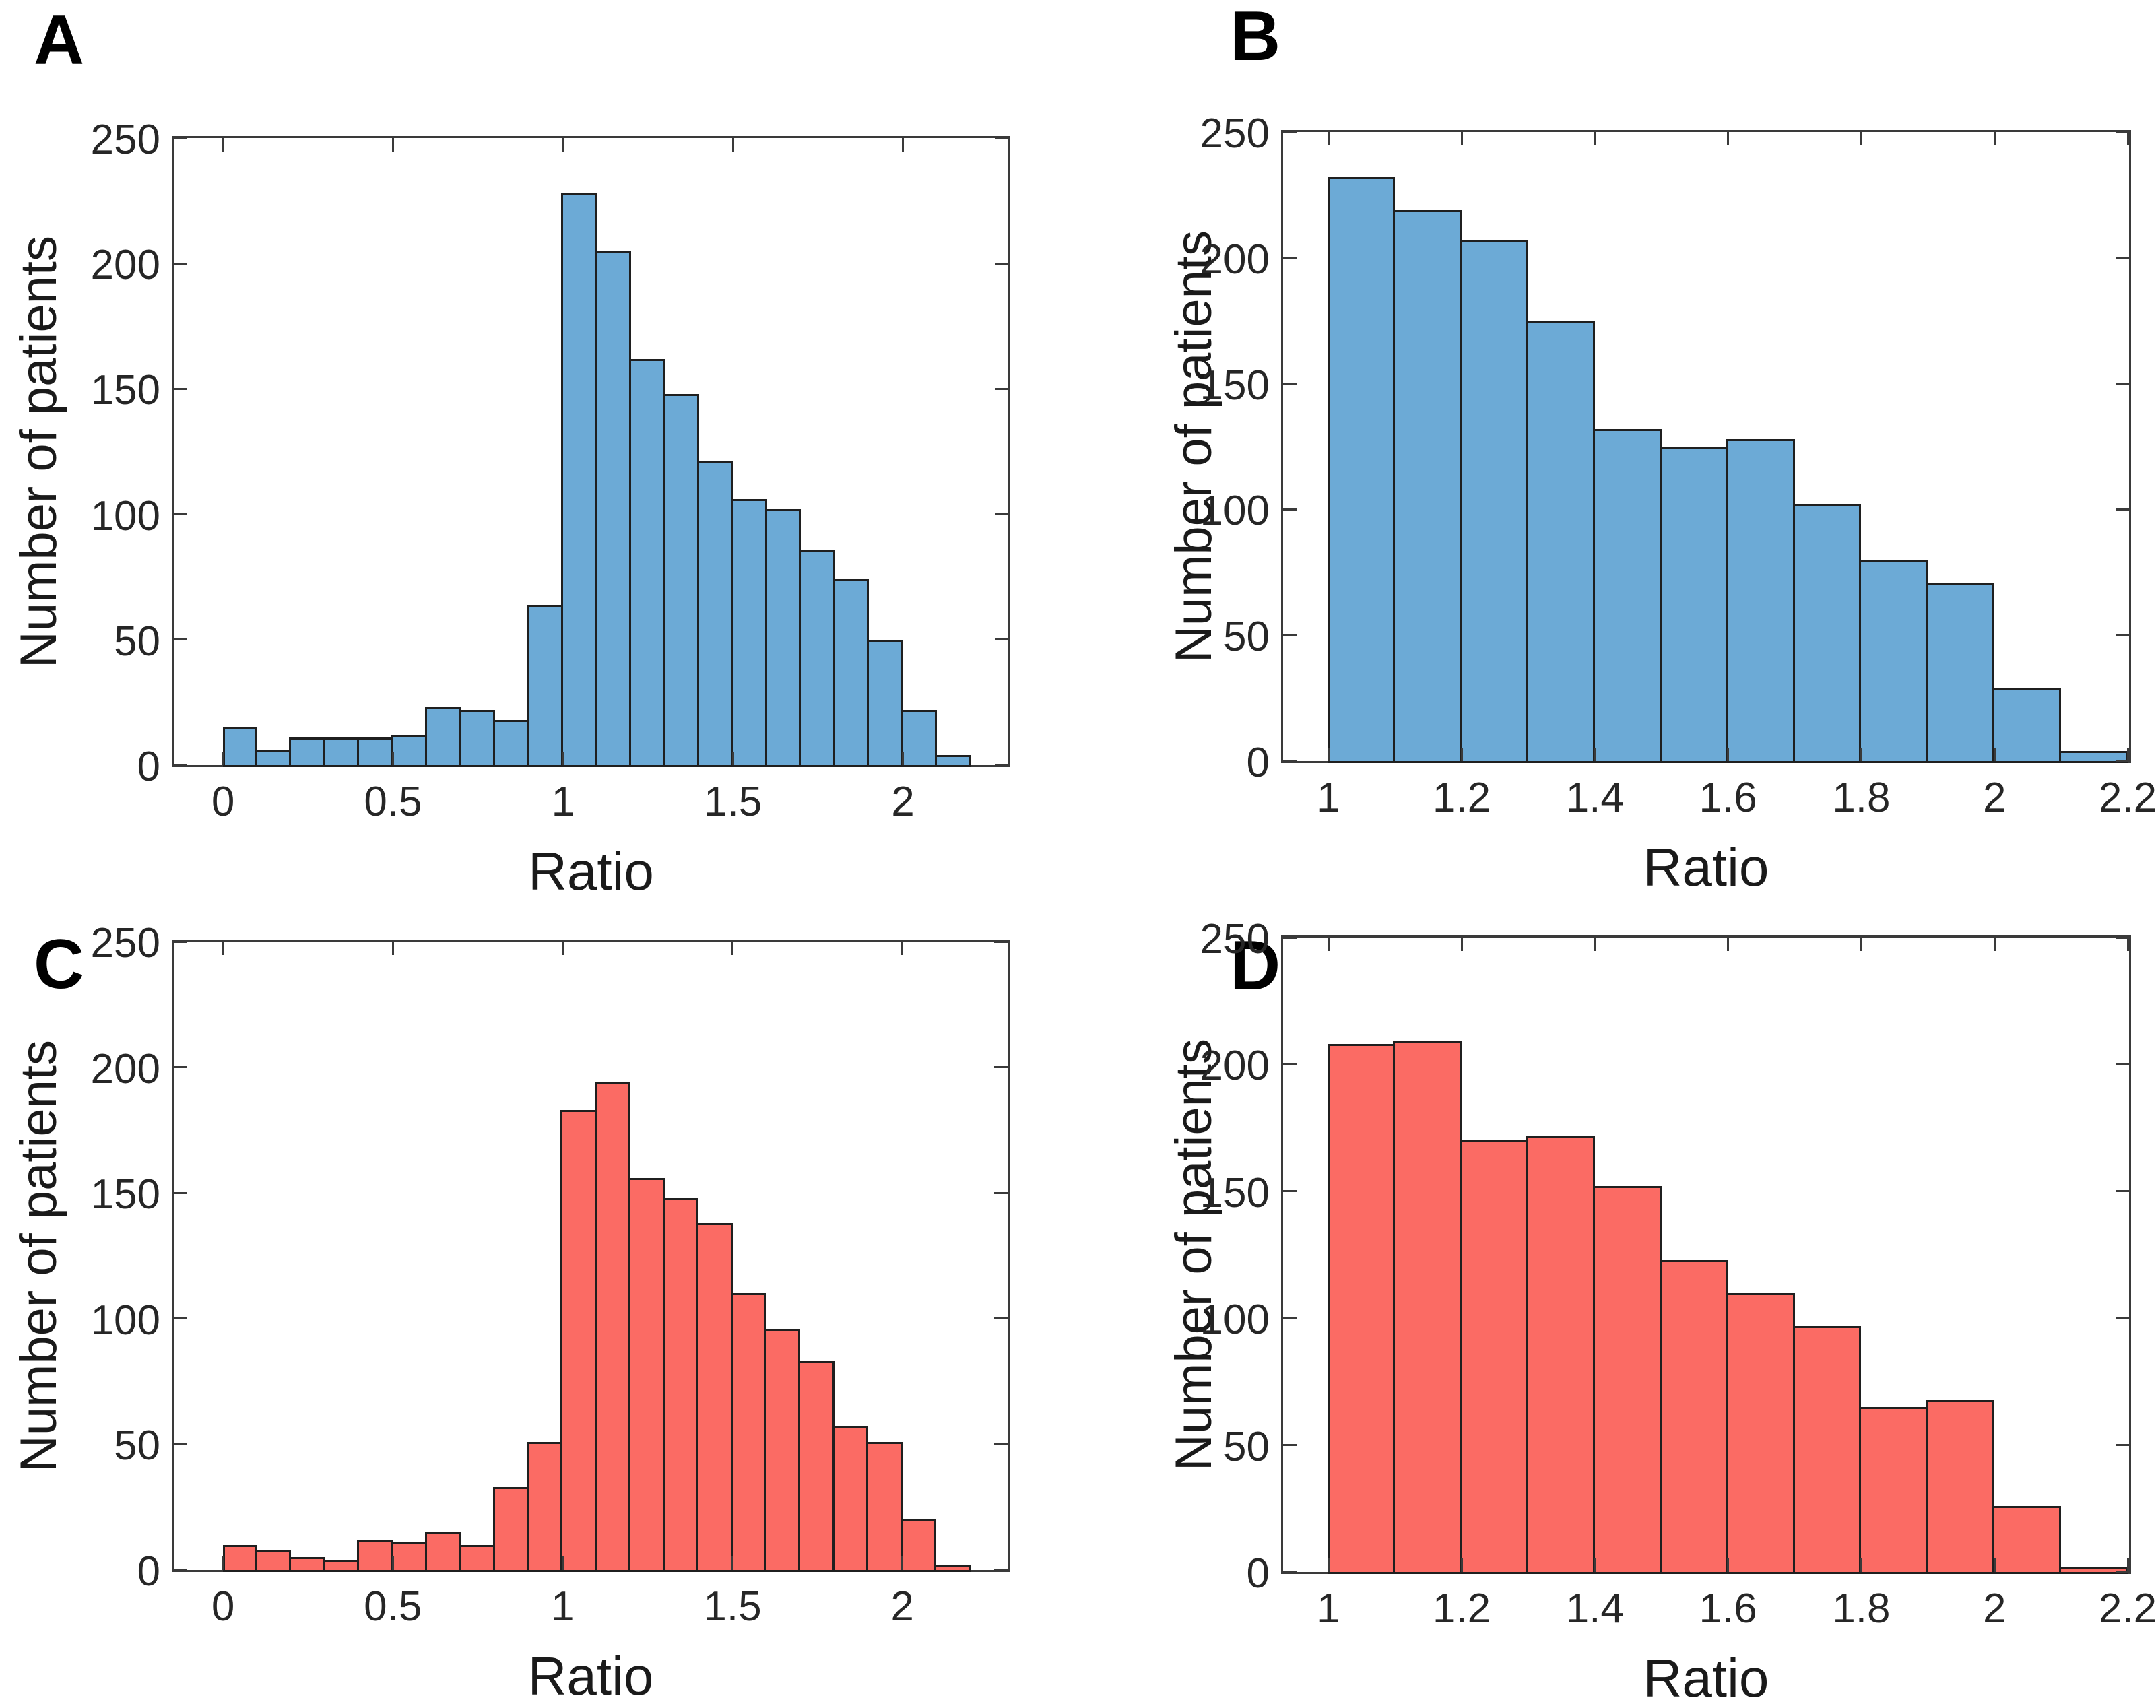  What do you see at coordinates (1246, 638) in the screenshot?
I see `y-tick-label: 50` at bounding box center [1246, 638].